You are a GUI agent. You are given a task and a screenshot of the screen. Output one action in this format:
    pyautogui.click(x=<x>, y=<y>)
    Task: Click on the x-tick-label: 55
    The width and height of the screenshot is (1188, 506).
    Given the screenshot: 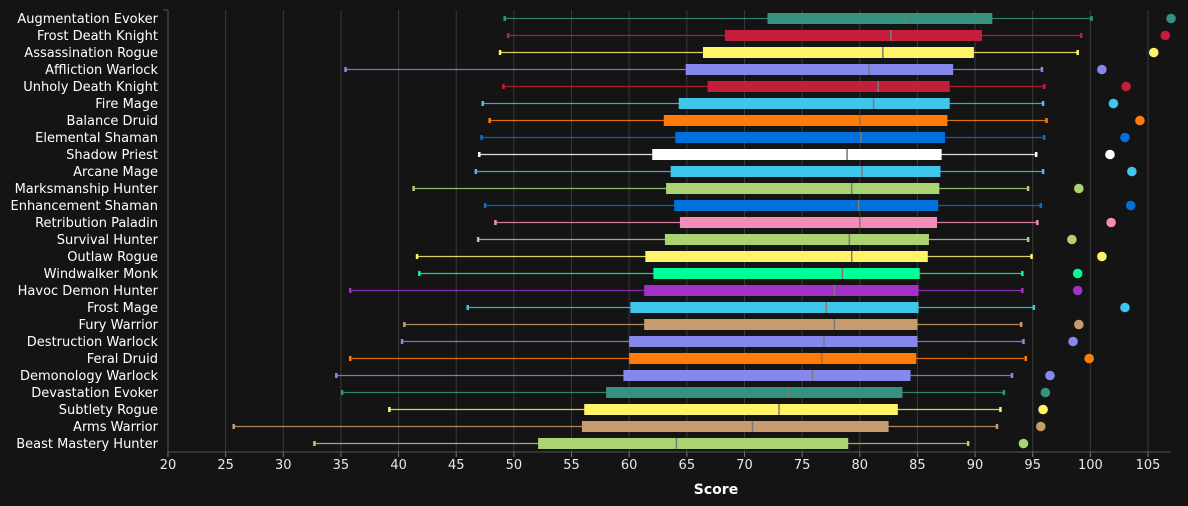 What is the action you would take?
    pyautogui.click(x=571, y=465)
    